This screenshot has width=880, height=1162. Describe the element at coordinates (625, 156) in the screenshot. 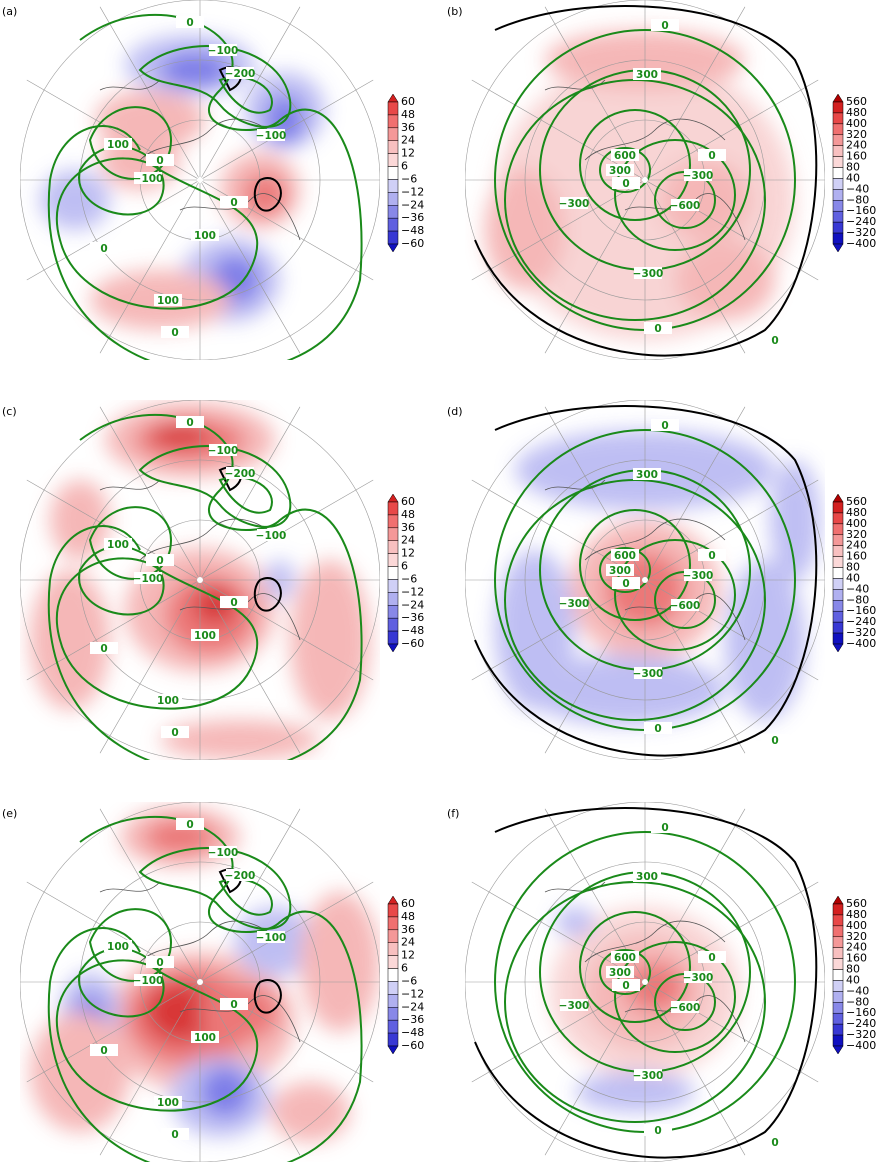

I see `contour-label: 600` at that location.